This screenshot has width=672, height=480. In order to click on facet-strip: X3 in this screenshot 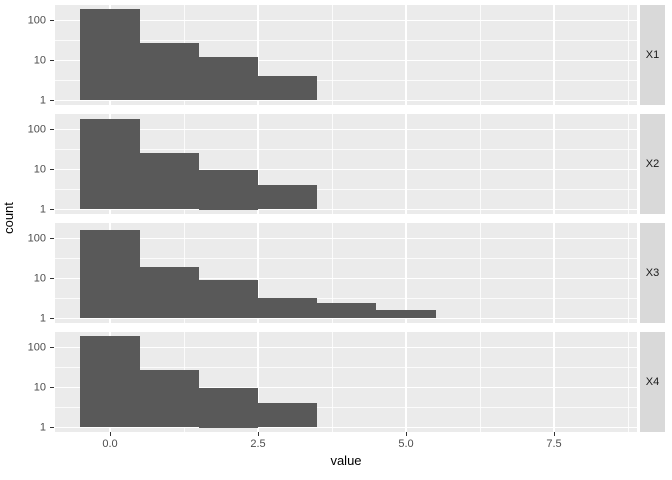, I will do `click(652, 273)`.